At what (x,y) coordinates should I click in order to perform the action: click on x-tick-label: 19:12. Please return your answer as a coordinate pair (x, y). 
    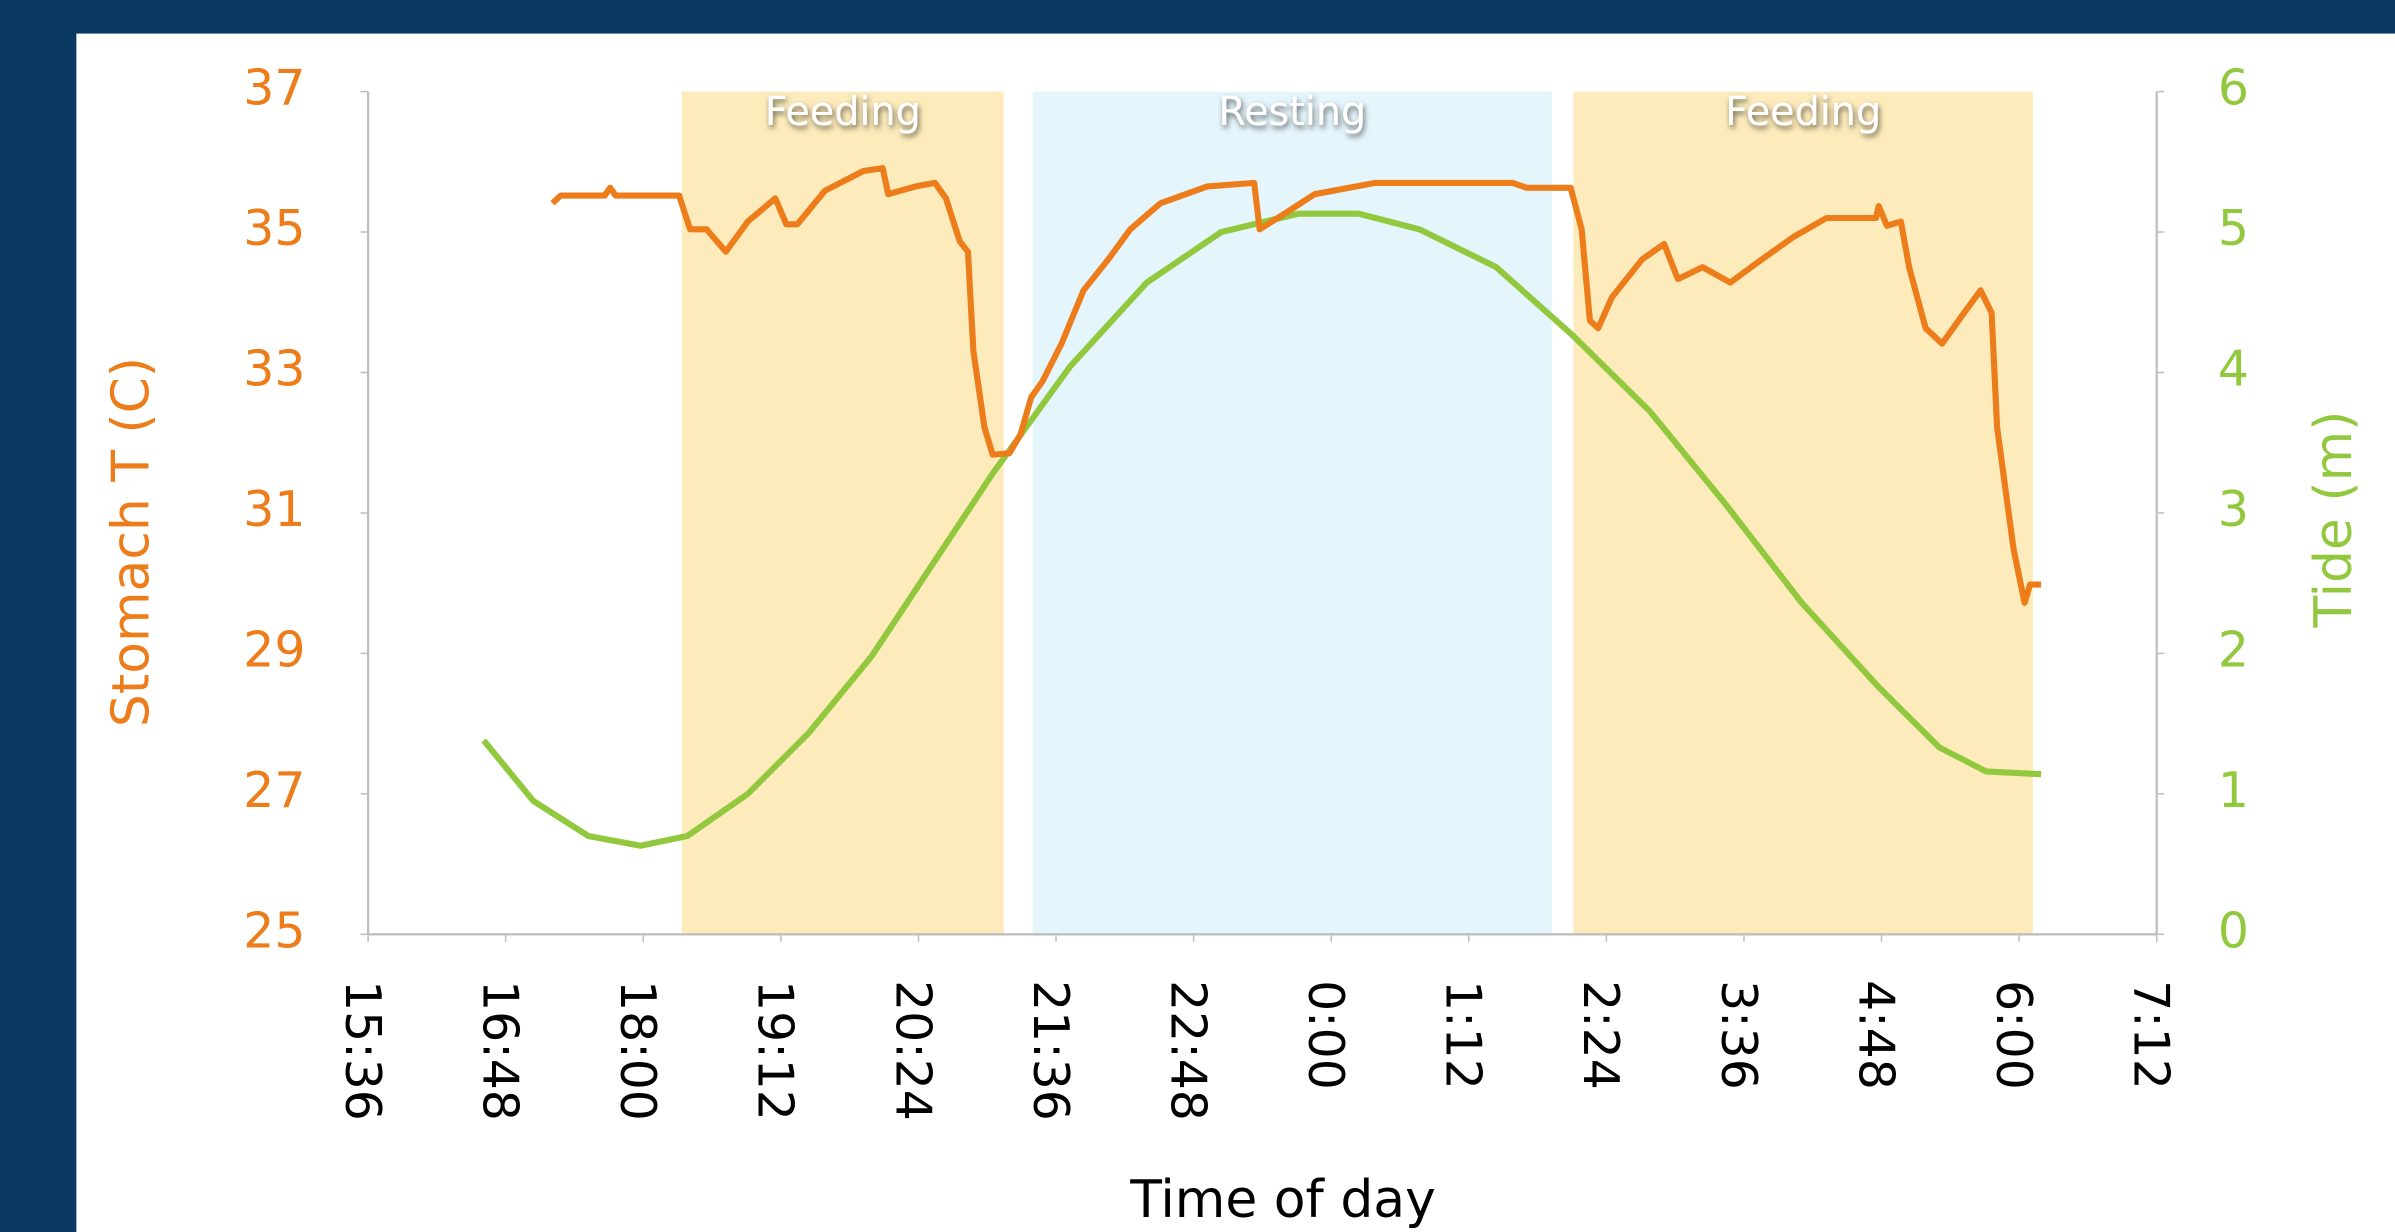
    Looking at the image, I should click on (775, 1050).